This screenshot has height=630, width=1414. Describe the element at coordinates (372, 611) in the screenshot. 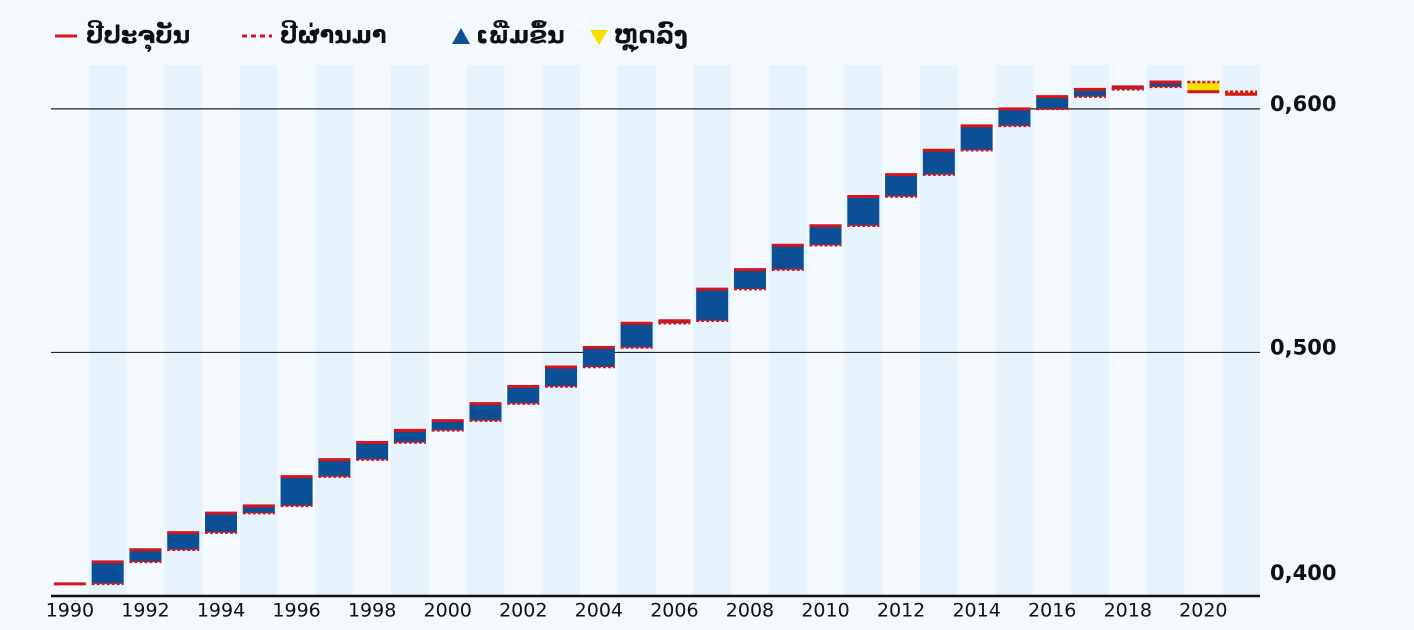

I see `x-tick-label: 1998` at that location.